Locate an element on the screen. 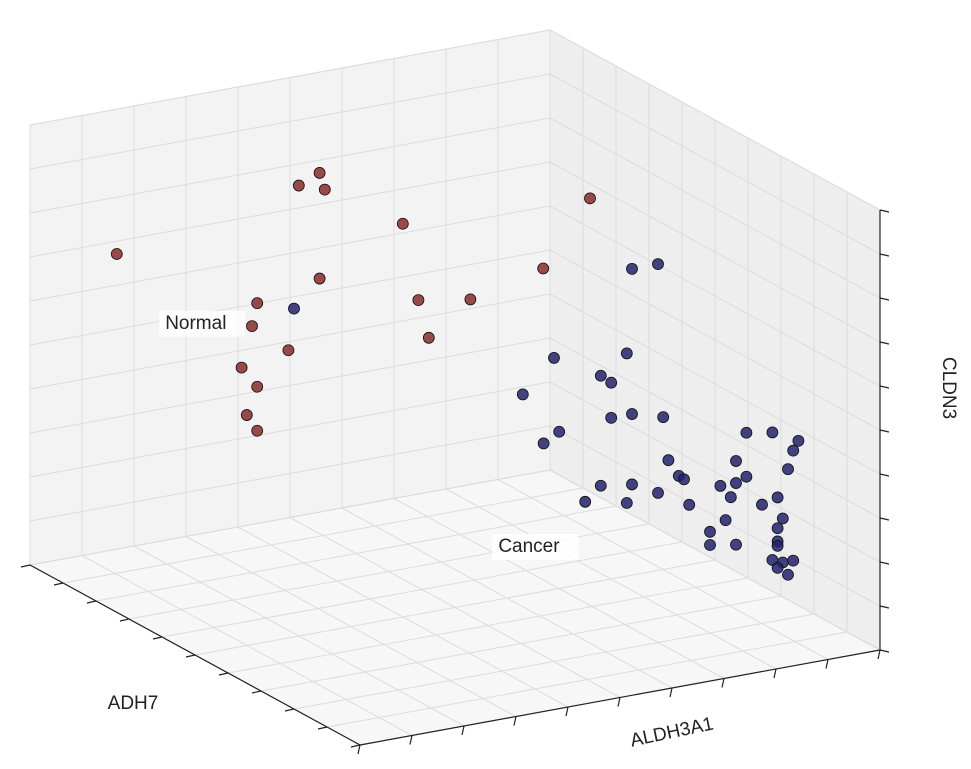 The width and height of the screenshot is (971, 769). label-background is located at coordinates (202, 323).